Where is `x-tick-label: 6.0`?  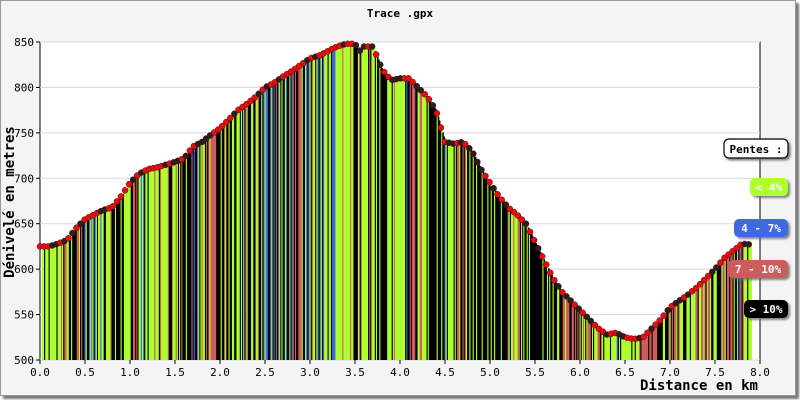
x-tick-label: 6.0 is located at coordinates (580, 372).